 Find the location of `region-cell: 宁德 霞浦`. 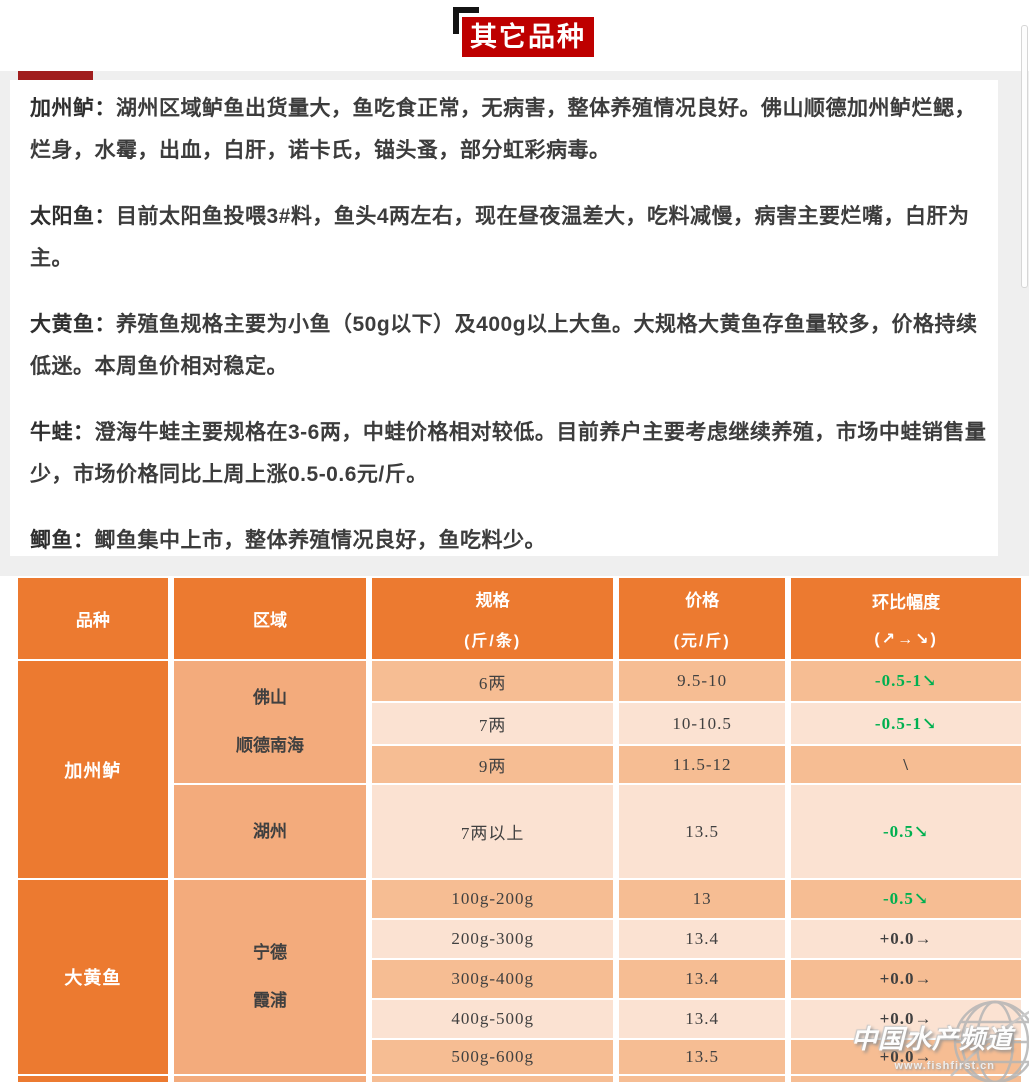

region-cell: 宁德 霞浦 is located at coordinates (270, 977).